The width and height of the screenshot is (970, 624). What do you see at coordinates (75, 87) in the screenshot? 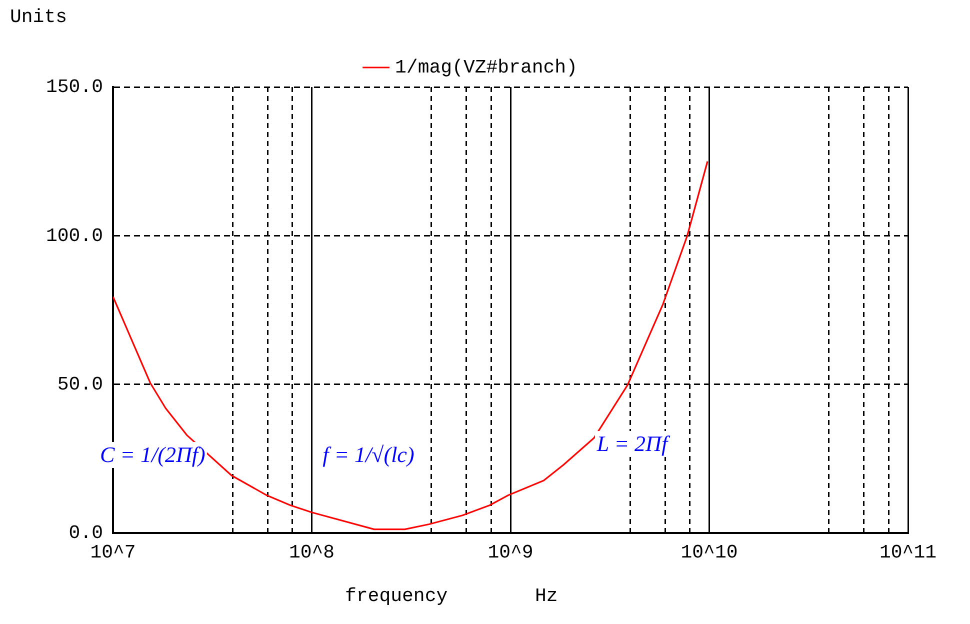
I see `y-tick-label: 150.0` at bounding box center [75, 87].